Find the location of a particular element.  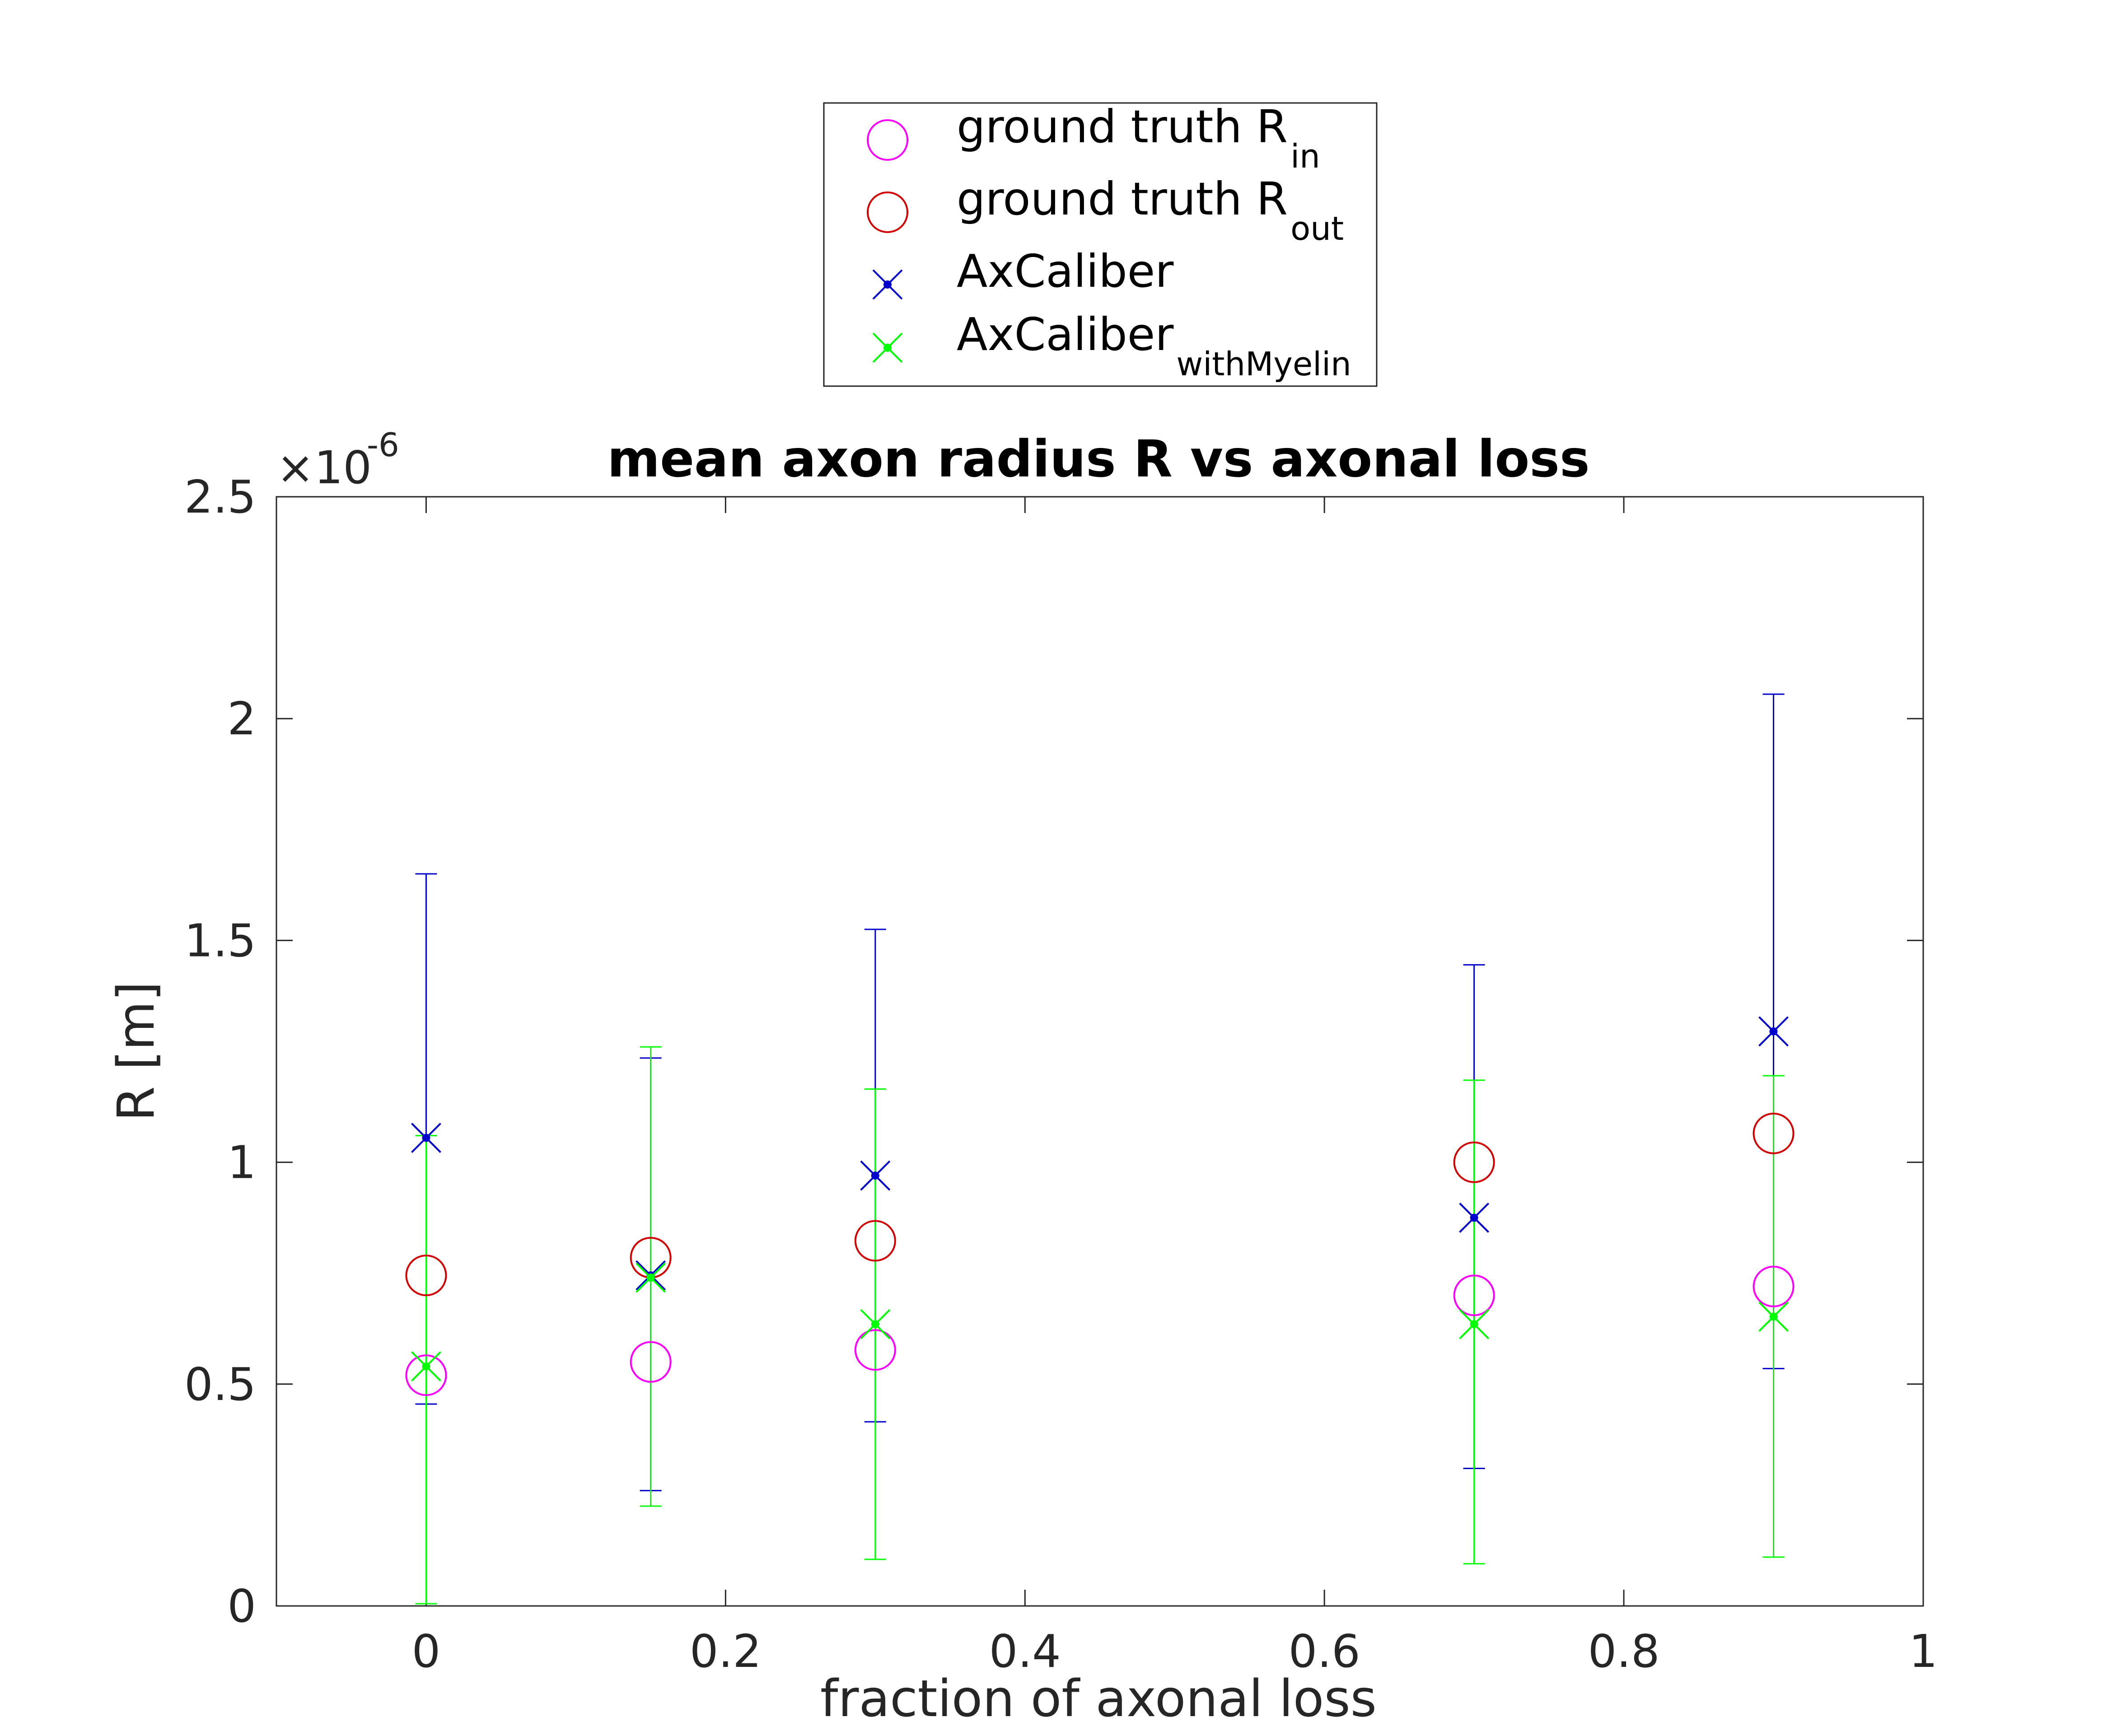

x-axis-label: fraction of axonal loss is located at coordinates (1099, 1699).